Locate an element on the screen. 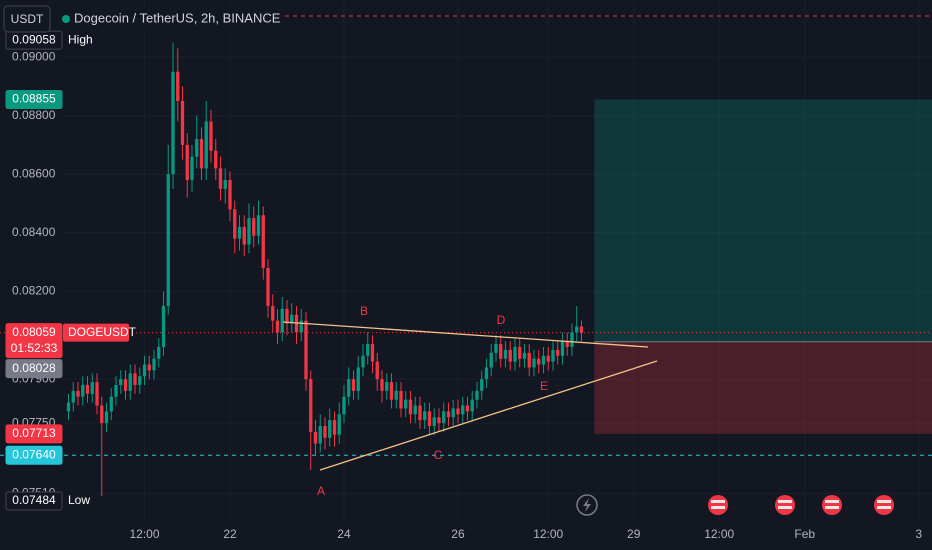 This screenshot has height=550, width=932. price-label-text: Low is located at coordinates (79, 500).